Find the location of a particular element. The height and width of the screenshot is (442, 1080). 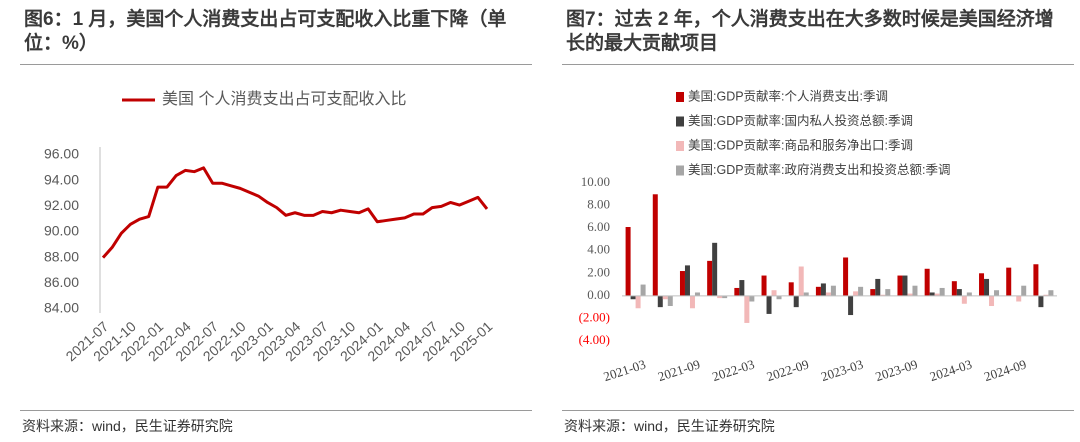

x-tick-label: 2023-03 is located at coordinates (842, 370).